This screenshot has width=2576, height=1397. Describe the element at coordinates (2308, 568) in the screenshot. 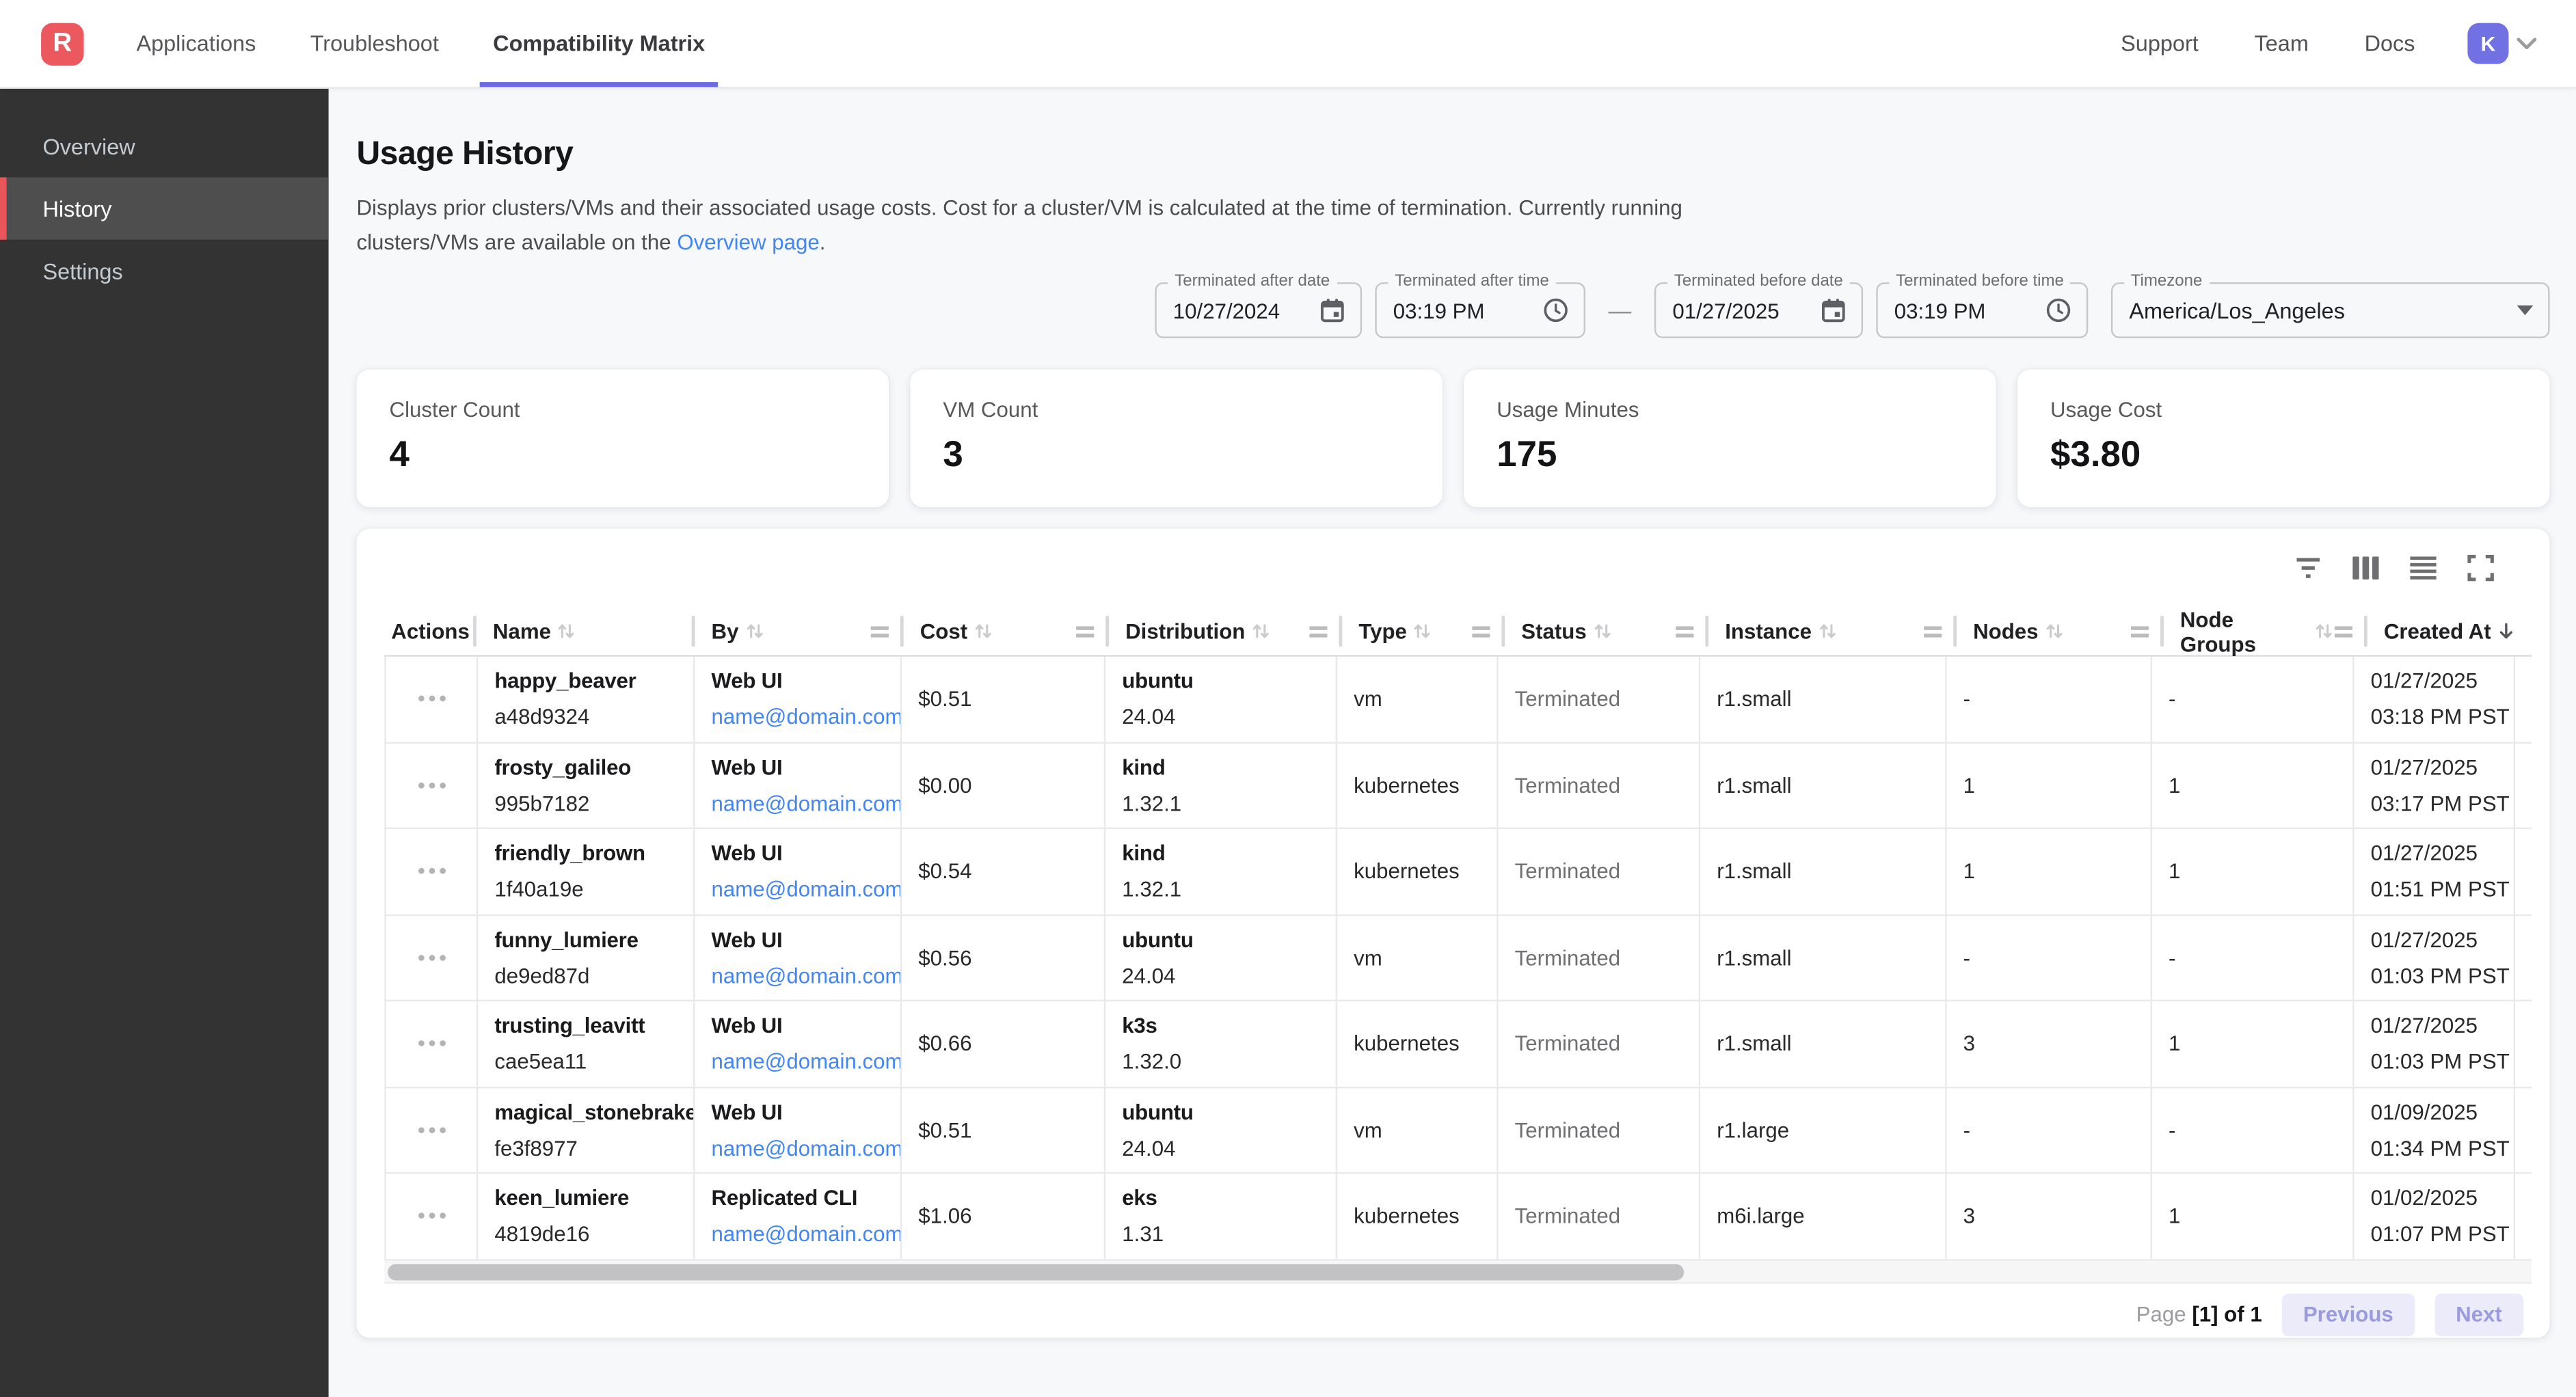

I see `filter-icon` at that location.